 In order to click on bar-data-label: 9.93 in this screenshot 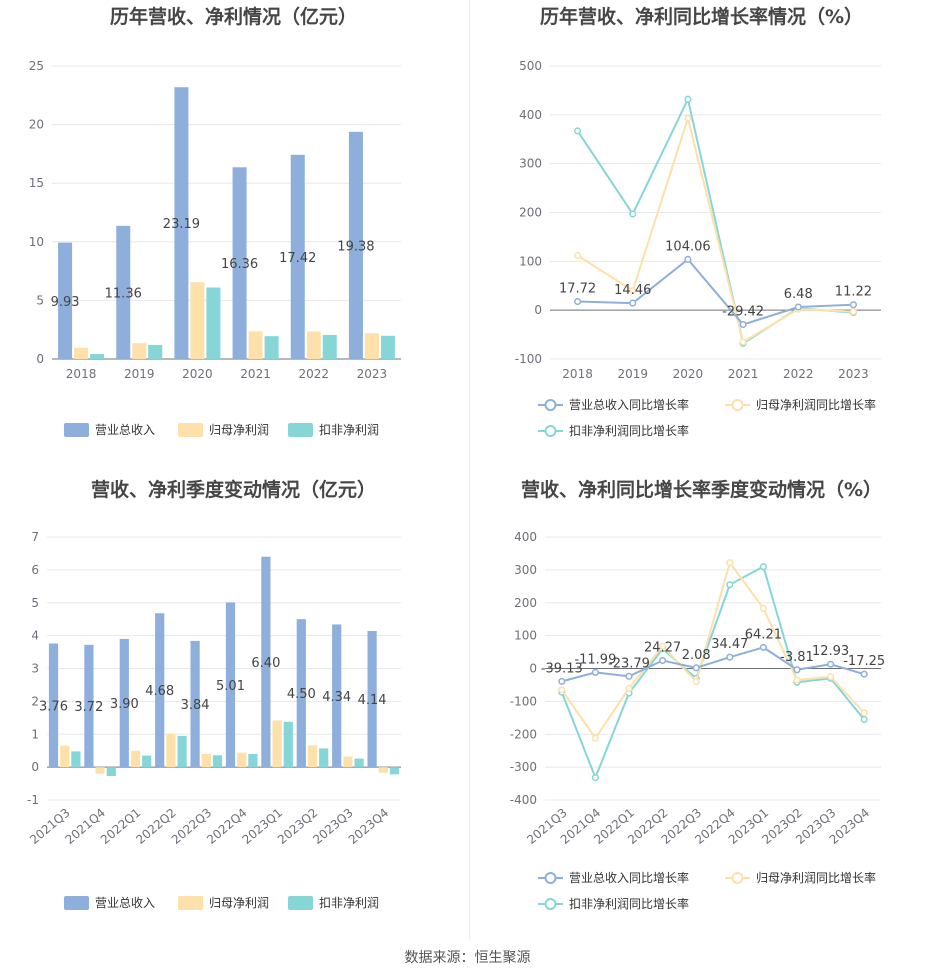, I will do `click(65, 302)`.